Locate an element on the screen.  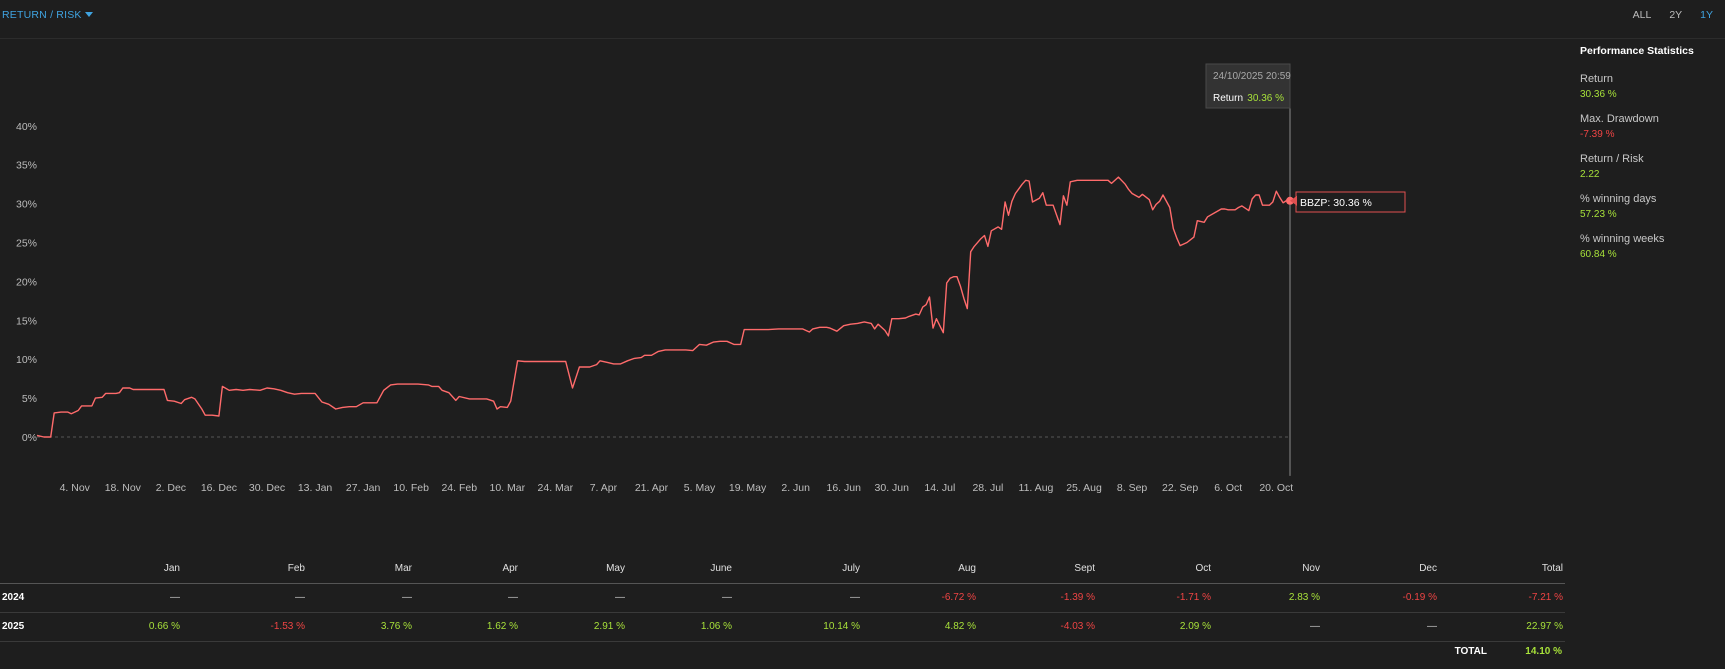
table-cell: -7.21 % is located at coordinates (1545, 597).